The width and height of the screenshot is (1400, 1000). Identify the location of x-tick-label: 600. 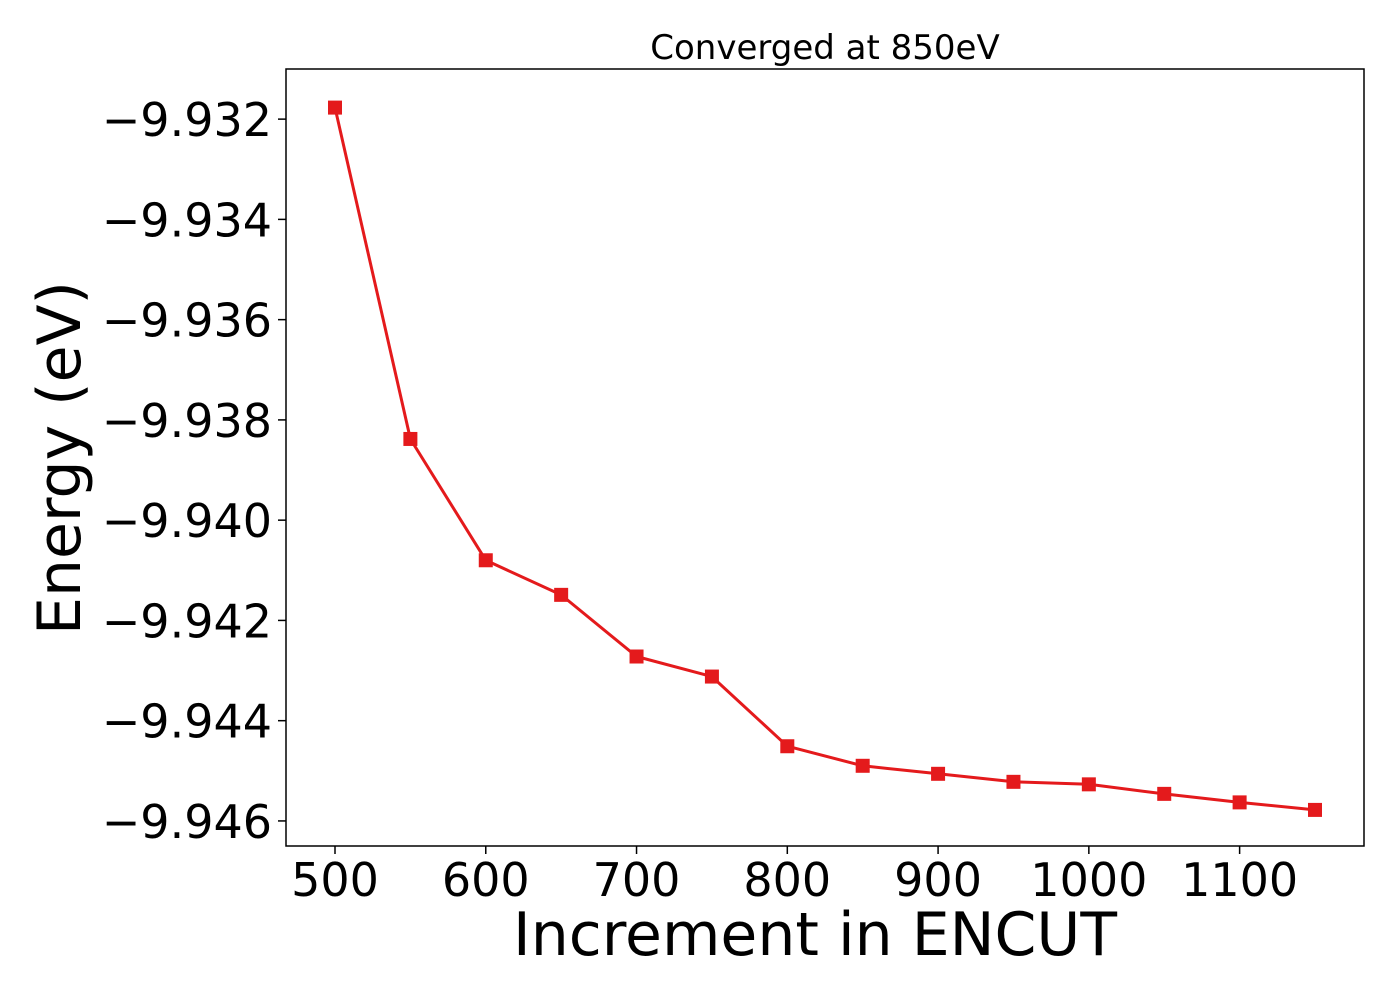
(486, 880).